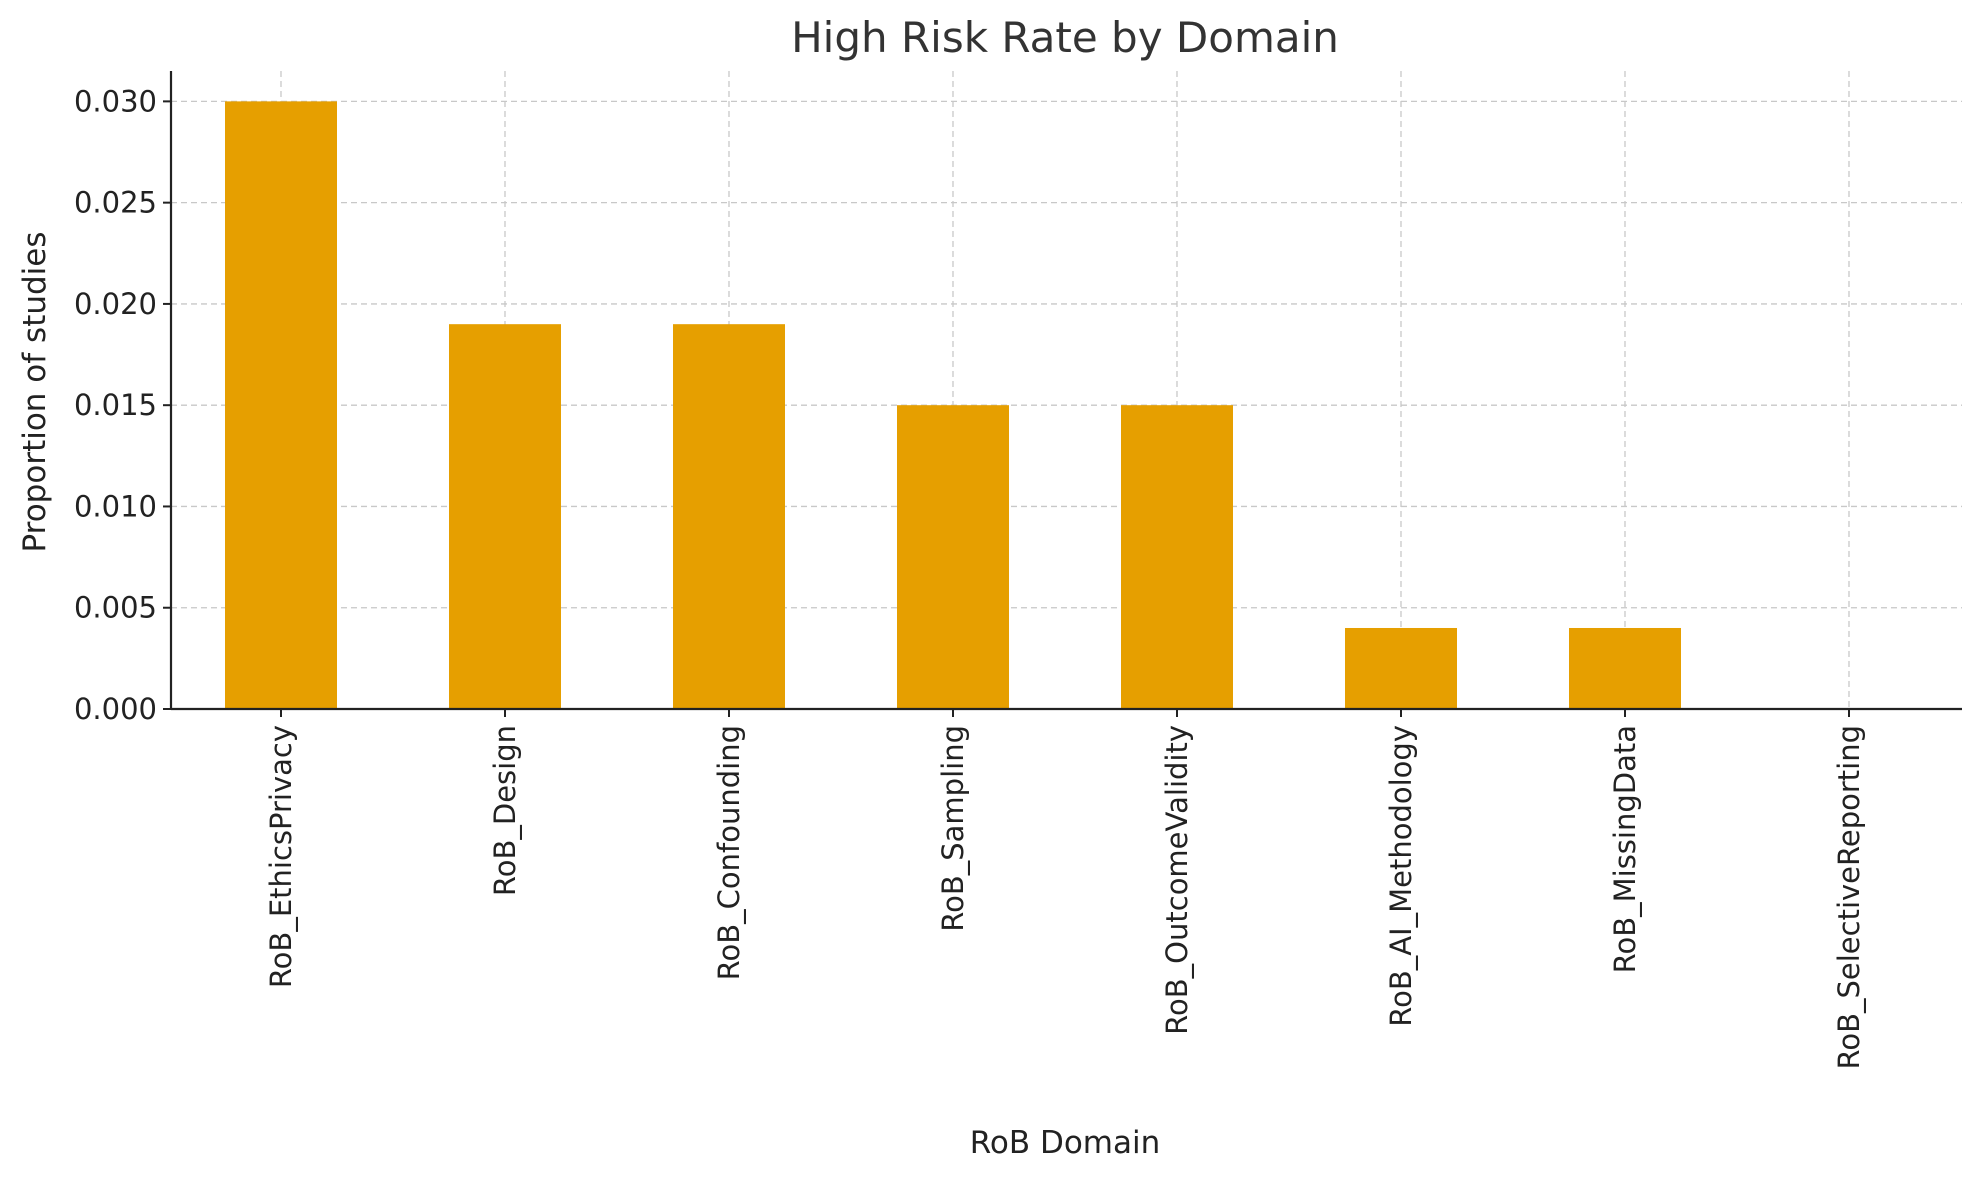 This screenshot has height=1180, width=1979. Describe the element at coordinates (115, 101) in the screenshot. I see `y-tick-label: 0.030` at that location.